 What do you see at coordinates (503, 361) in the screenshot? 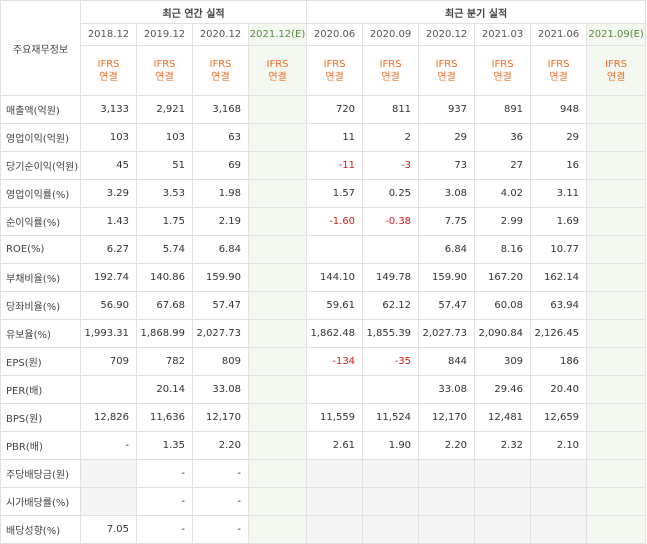
I see `value-cell: 309` at bounding box center [503, 361].